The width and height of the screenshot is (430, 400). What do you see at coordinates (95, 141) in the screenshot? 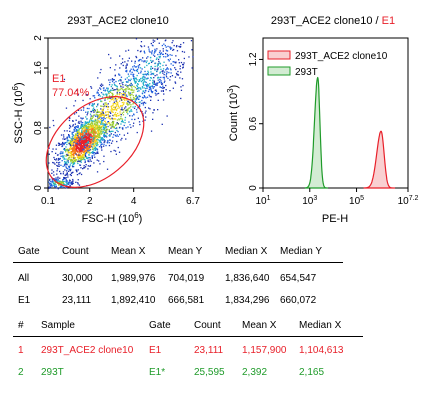
I see `gate-e1-ellipse` at bounding box center [95, 141].